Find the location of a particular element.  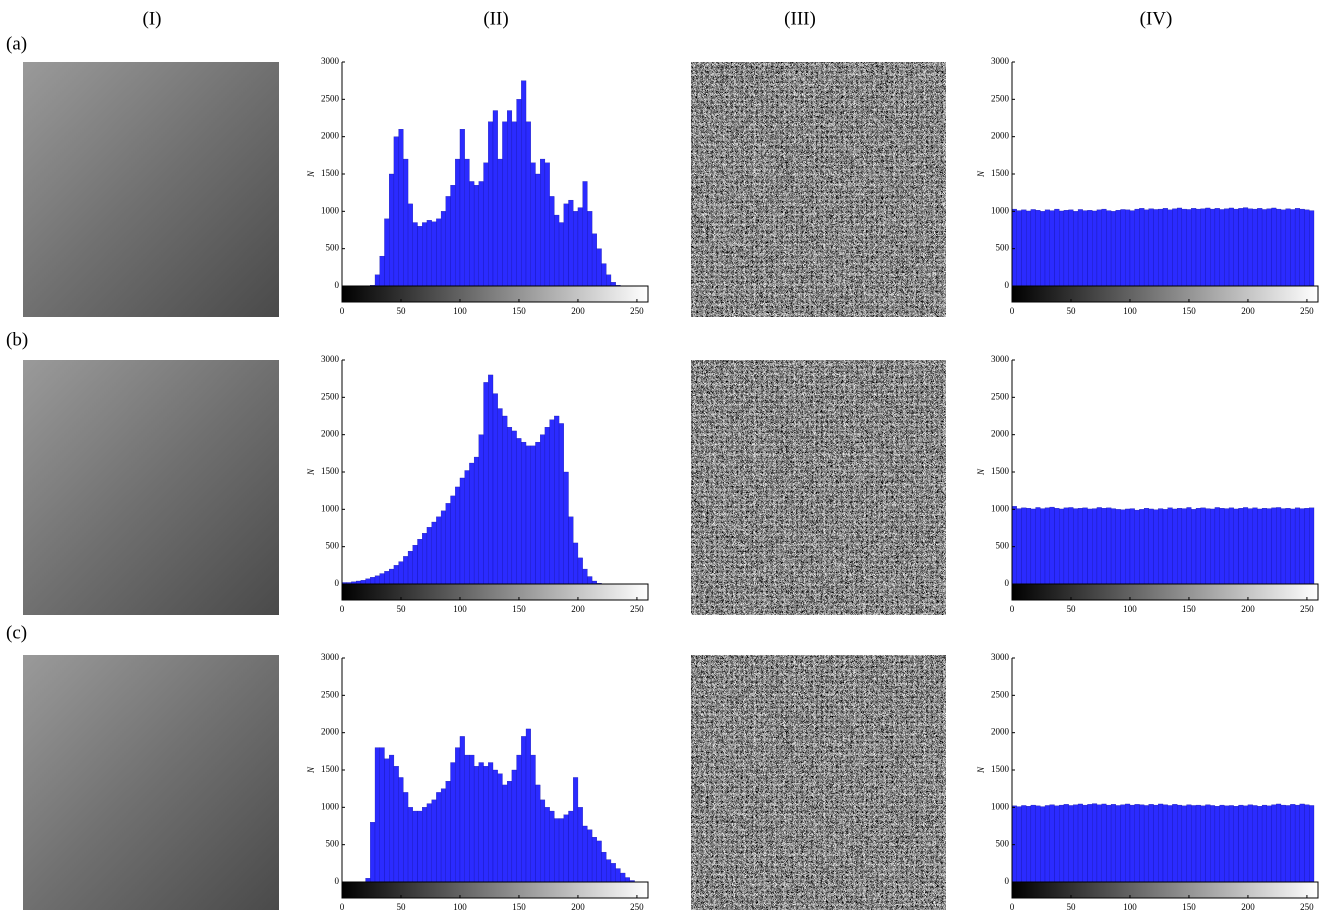

x-tick-label: 250 is located at coordinates (637, 311).